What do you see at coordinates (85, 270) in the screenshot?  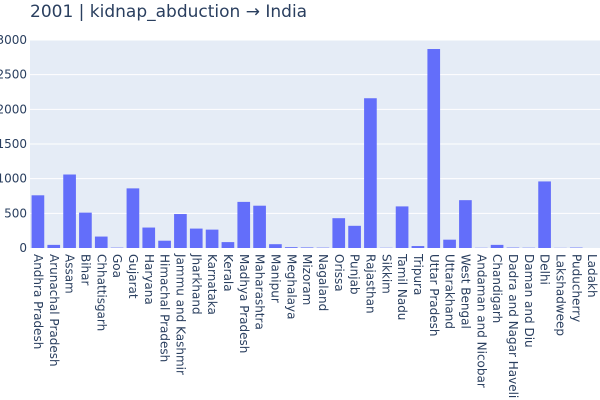 I see `x-tick-label: Bihar` at bounding box center [85, 270].